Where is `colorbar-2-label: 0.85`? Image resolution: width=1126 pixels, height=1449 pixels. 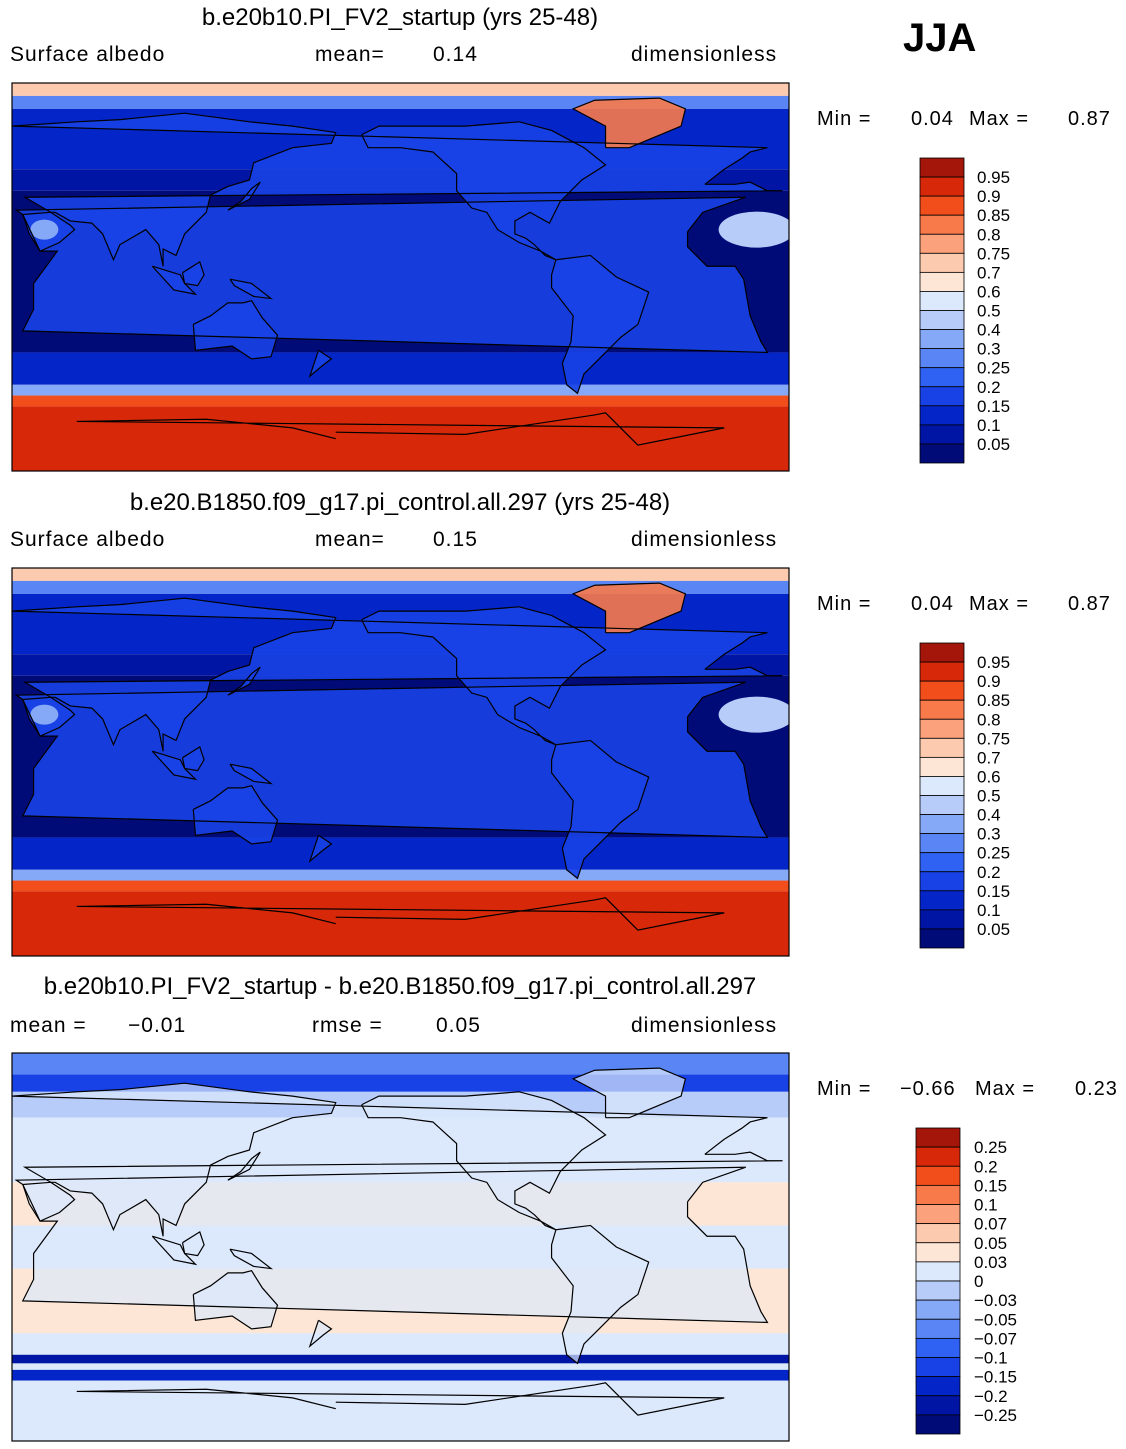 colorbar-2-label: 0.85 is located at coordinates (993, 700).